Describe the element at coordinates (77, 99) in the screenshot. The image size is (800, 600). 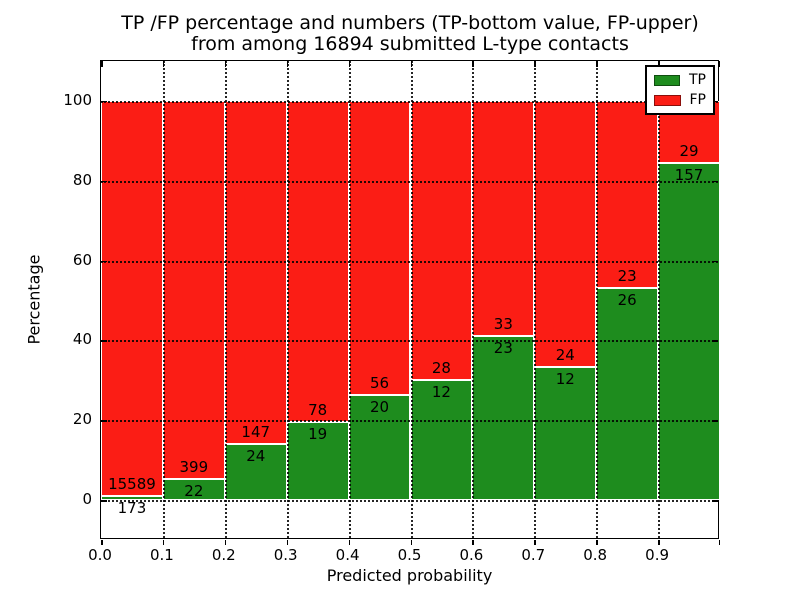
I see `y-tick-label: 100` at that location.